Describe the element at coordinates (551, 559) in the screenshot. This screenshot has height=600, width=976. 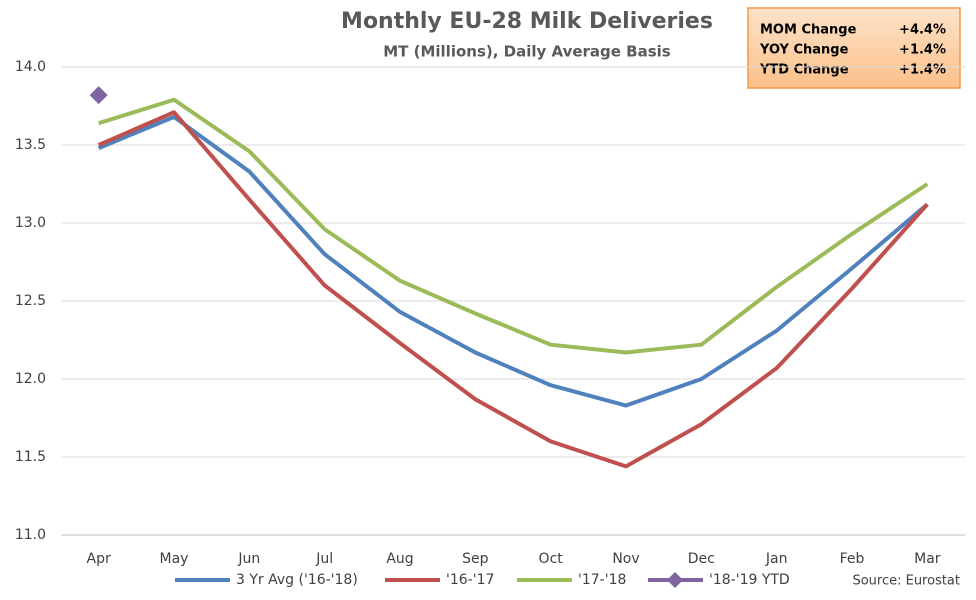
I see `x-tick-label: Oct` at that location.